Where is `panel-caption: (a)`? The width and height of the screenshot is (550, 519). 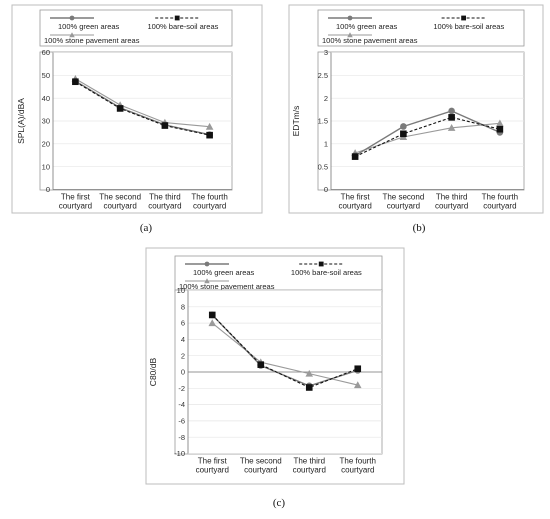 panel-caption: (a) is located at coordinates (146, 228).